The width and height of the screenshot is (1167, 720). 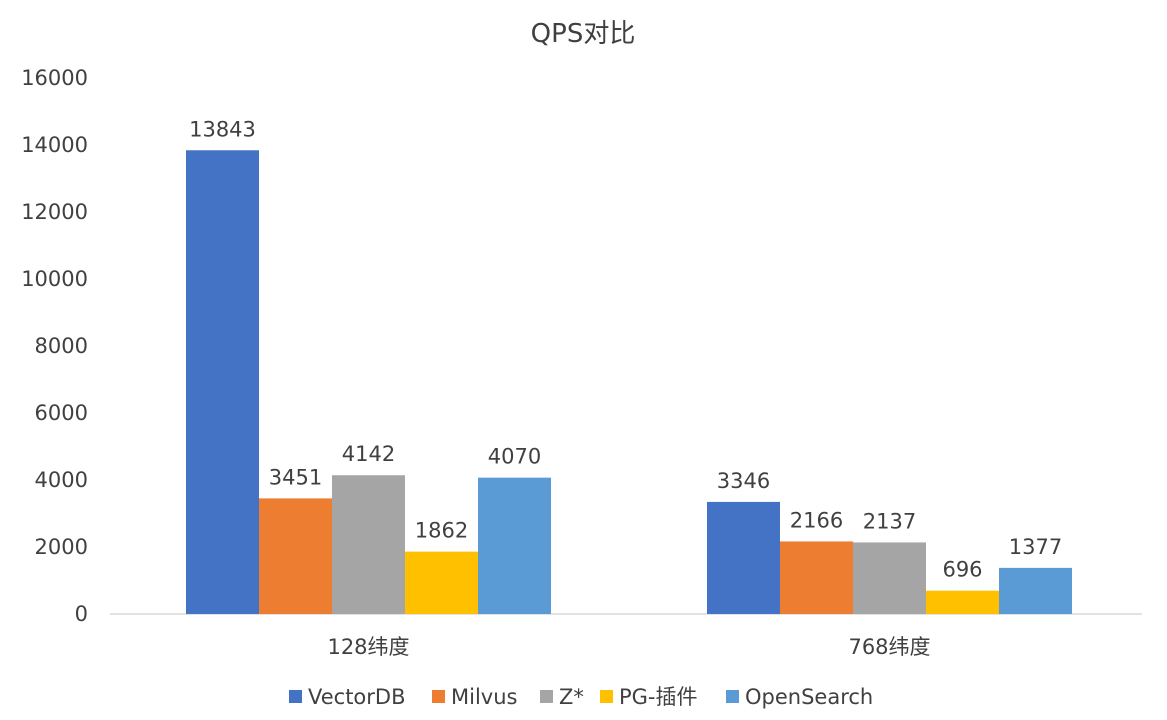 I want to click on data-label: 3346, so click(x=743, y=481).